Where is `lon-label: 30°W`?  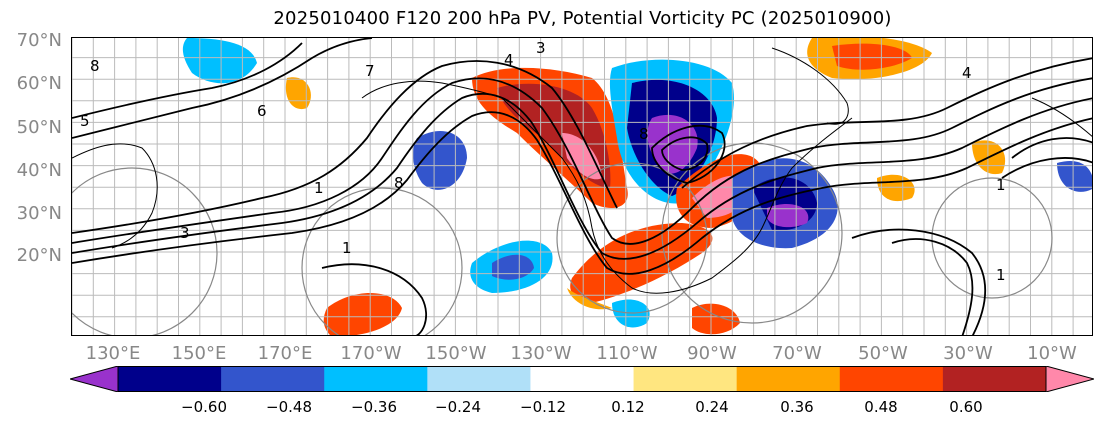 lon-label: 30°W is located at coordinates (968, 353).